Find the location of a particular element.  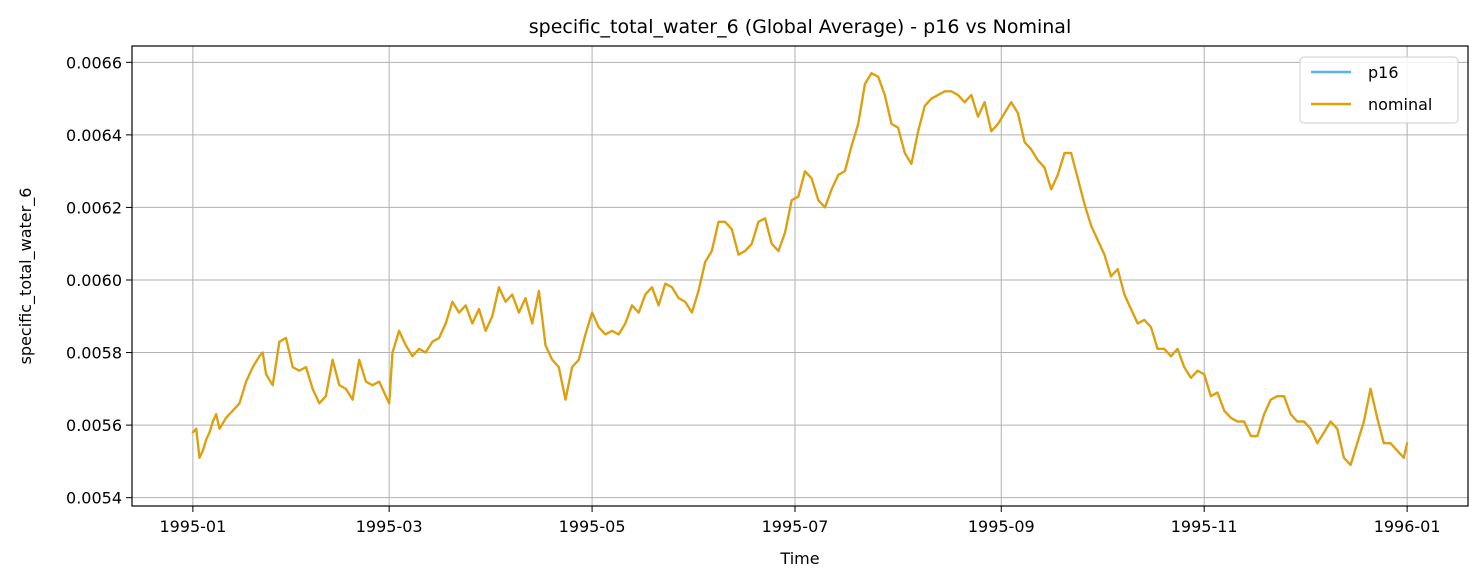

y-axis-label: specific_total_water_6 is located at coordinates (26, 276).